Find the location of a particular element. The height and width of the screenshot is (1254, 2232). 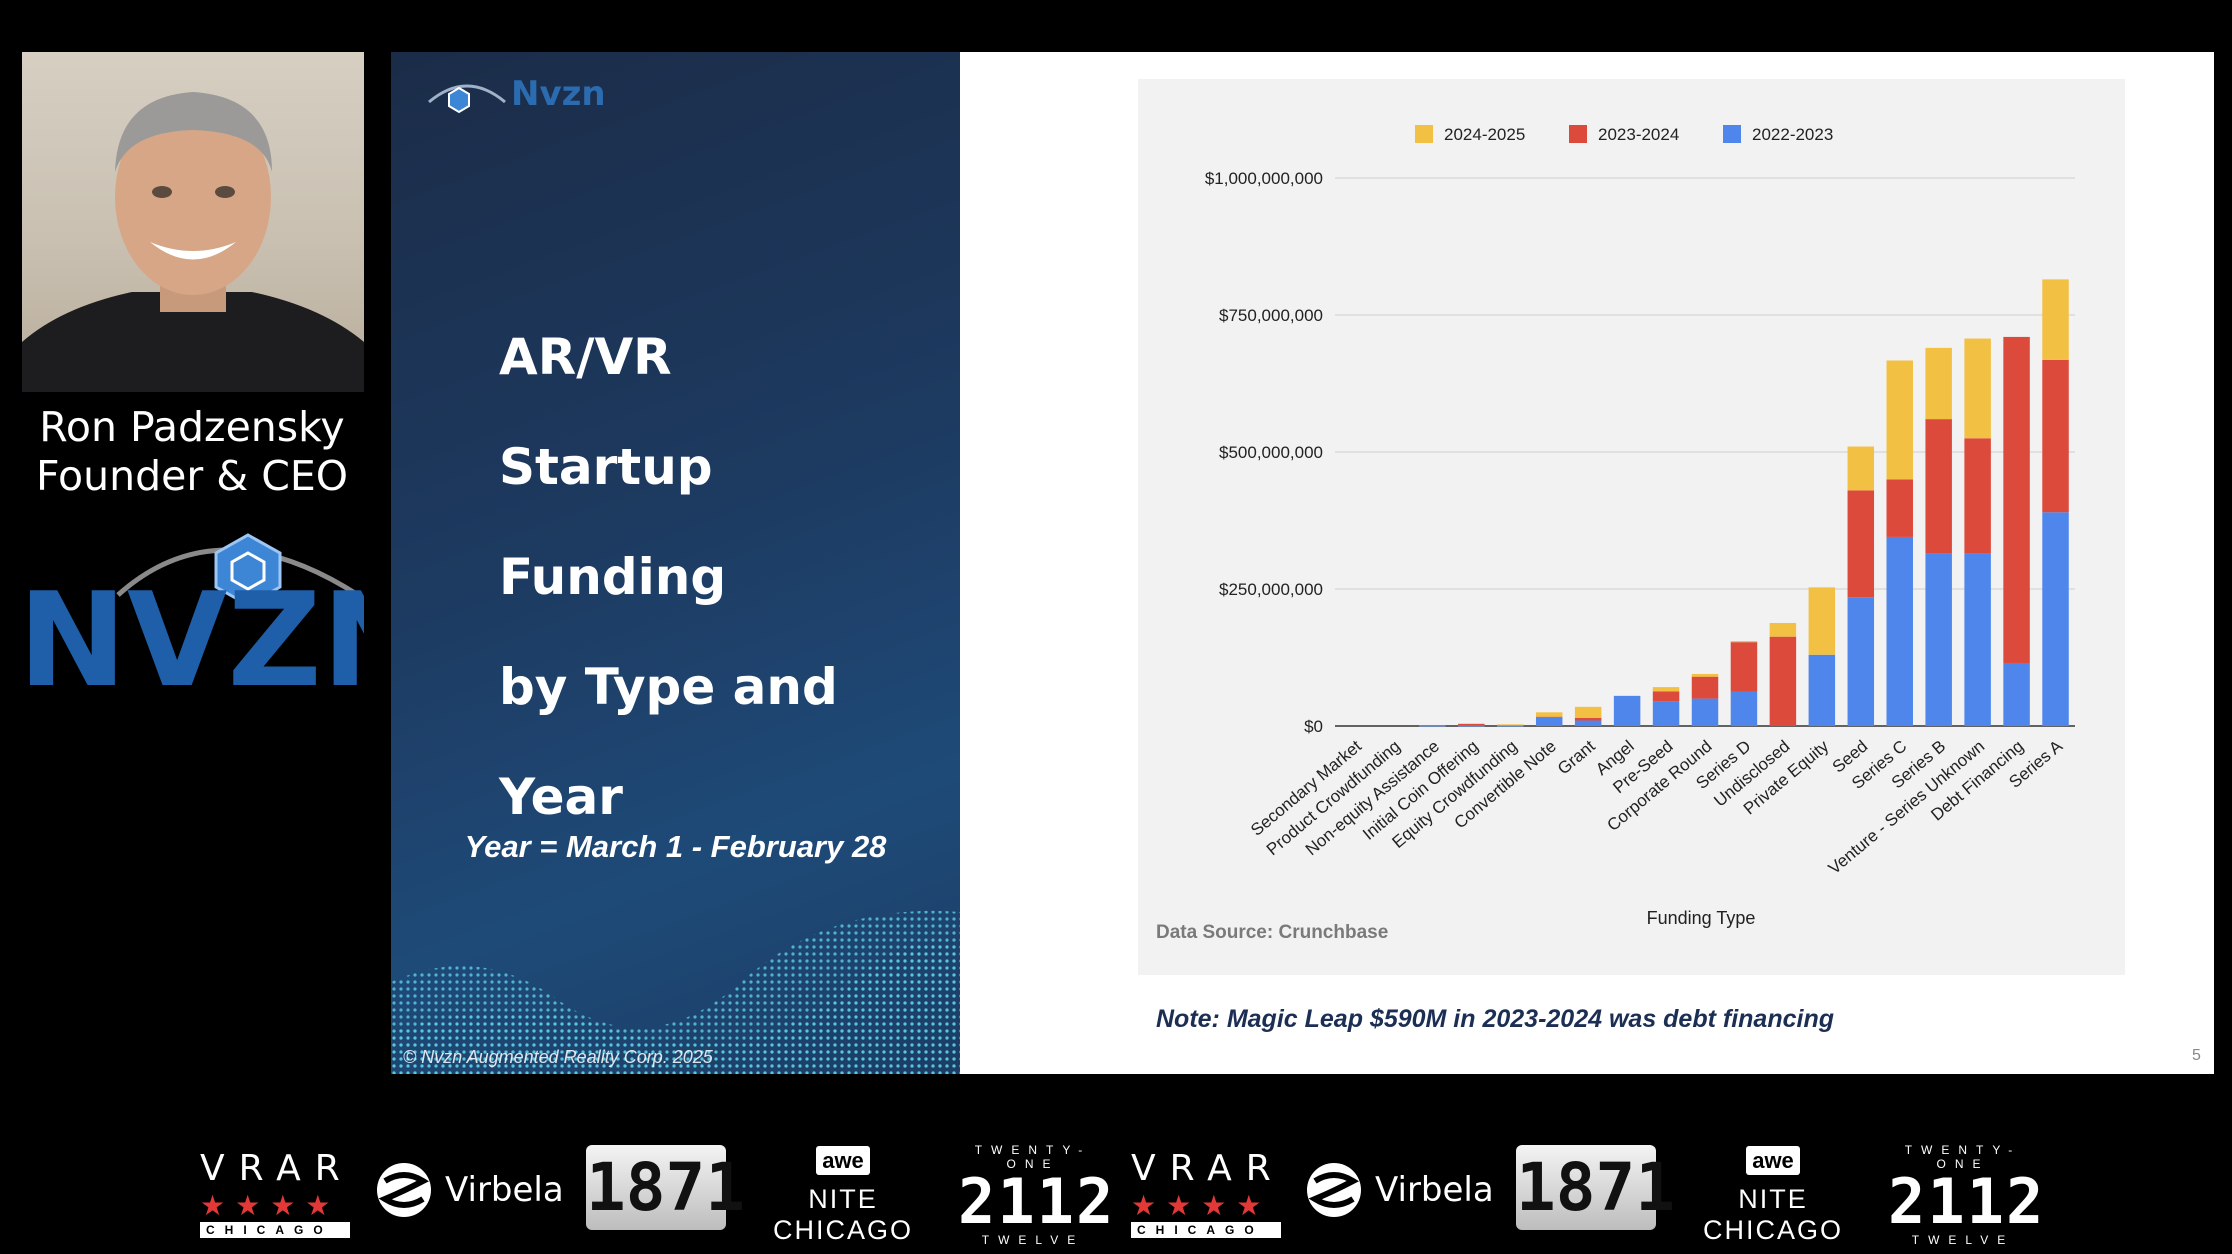

speaker-title: Founder & CEO is located at coordinates (192, 476).